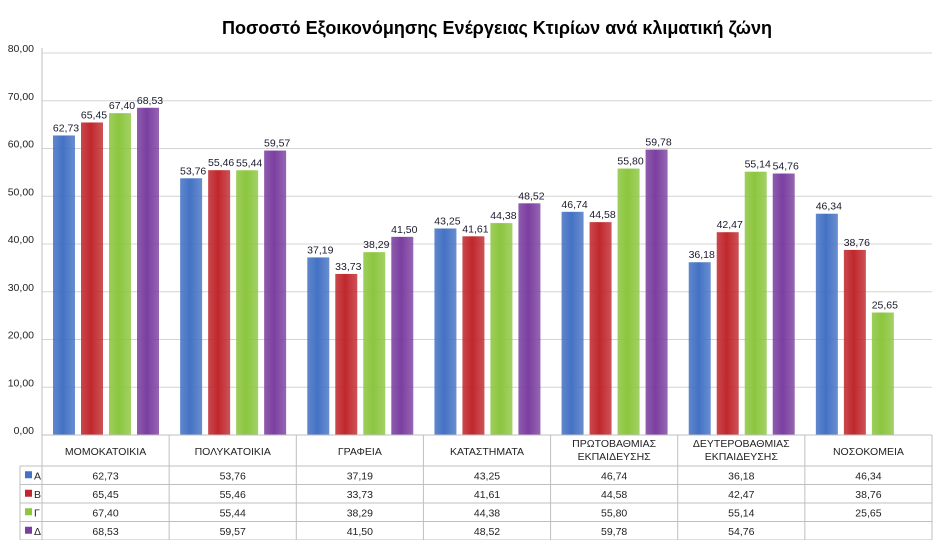  What do you see at coordinates (614, 476) in the screenshot?
I see `table-cell: 46,74` at bounding box center [614, 476].